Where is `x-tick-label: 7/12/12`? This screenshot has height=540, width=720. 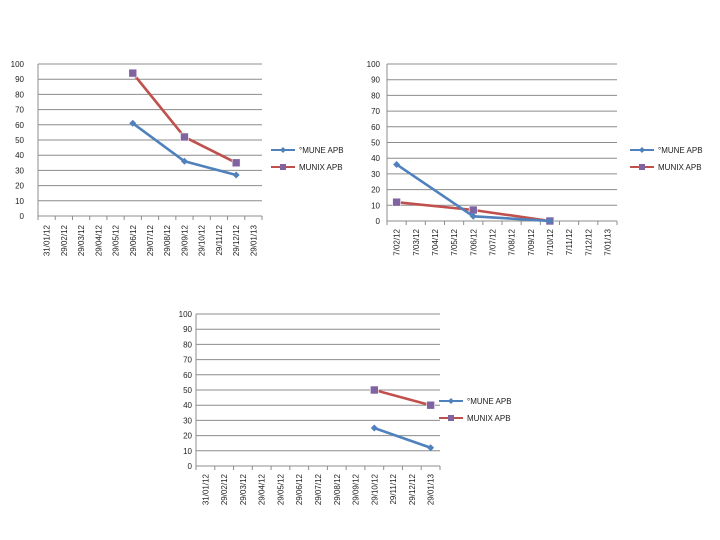 x-tick-label: 7/12/12 is located at coordinates (588, 241).